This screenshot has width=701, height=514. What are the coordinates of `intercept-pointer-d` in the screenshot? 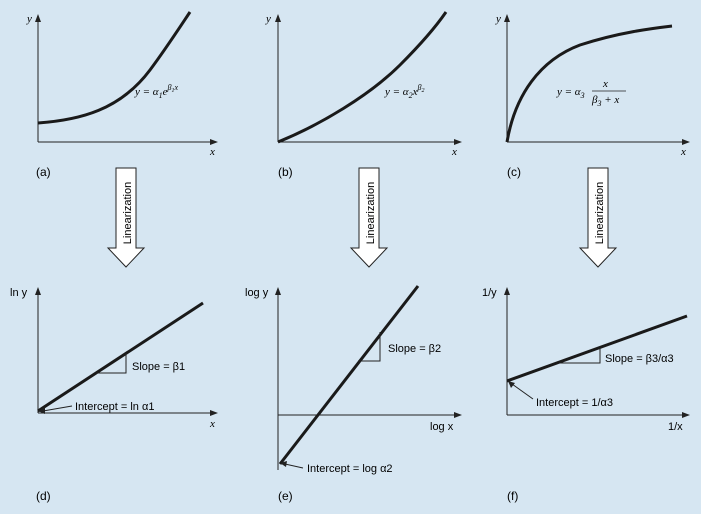 It's located at (57, 408).